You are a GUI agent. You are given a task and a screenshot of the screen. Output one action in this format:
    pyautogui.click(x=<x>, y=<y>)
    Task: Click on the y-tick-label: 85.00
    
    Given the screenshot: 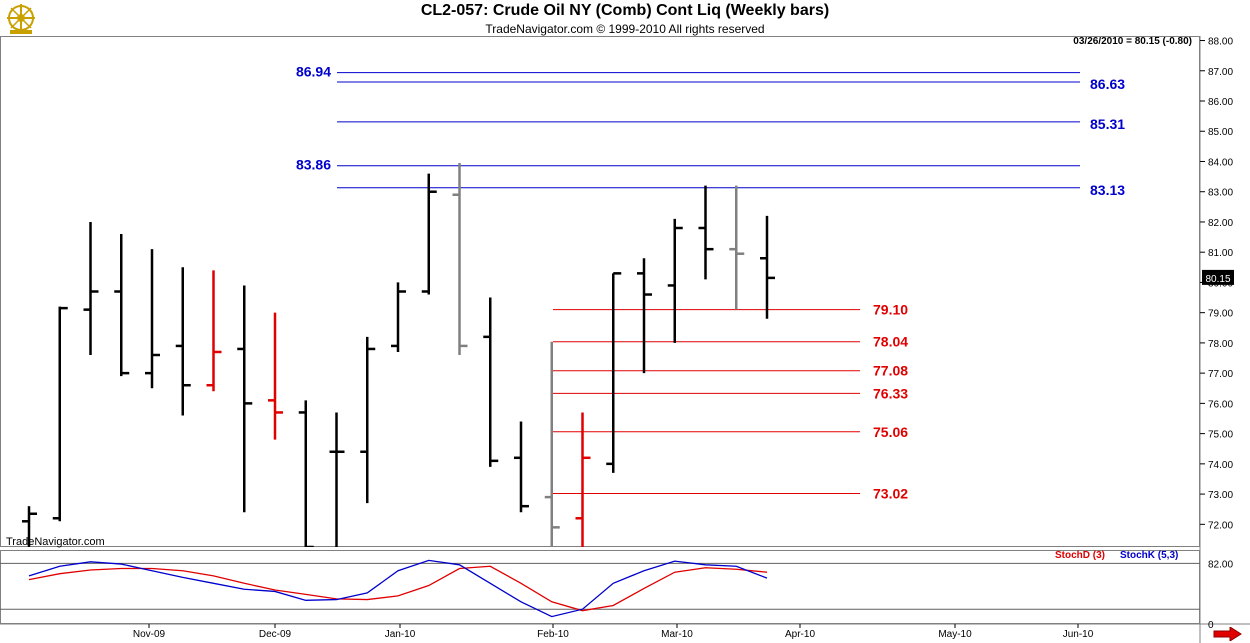 What is the action you would take?
    pyautogui.click(x=1220, y=132)
    